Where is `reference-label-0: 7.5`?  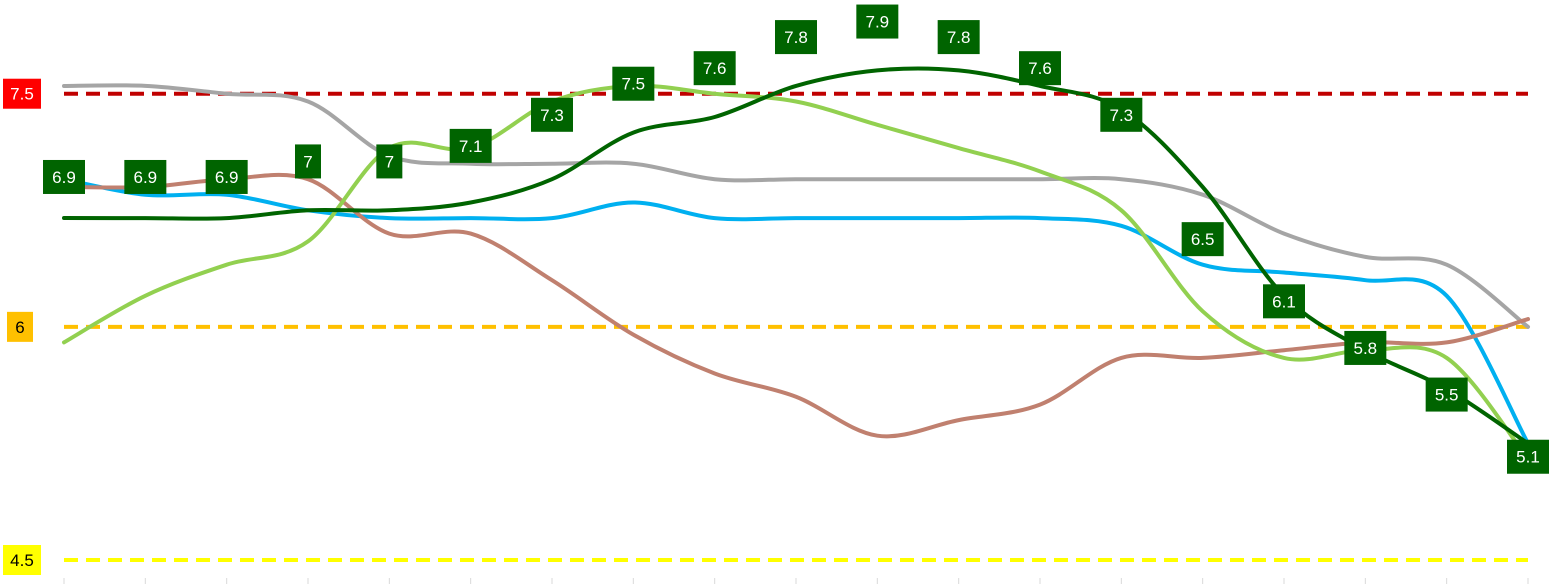 reference-label-0: 7.5 is located at coordinates (22, 93).